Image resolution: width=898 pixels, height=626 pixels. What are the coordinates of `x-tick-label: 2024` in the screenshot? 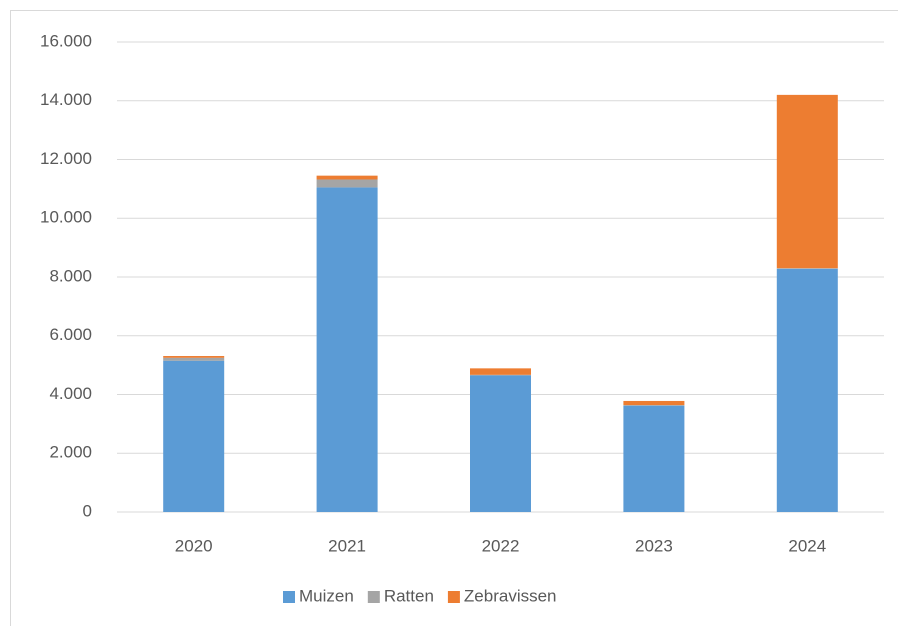 It's located at (807, 545).